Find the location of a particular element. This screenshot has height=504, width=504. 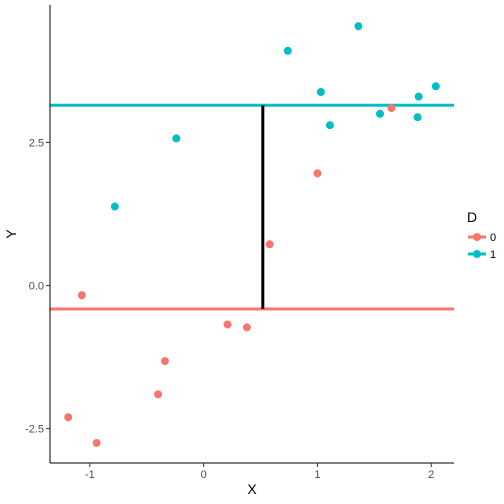

legend-title: D is located at coordinates (472, 217).